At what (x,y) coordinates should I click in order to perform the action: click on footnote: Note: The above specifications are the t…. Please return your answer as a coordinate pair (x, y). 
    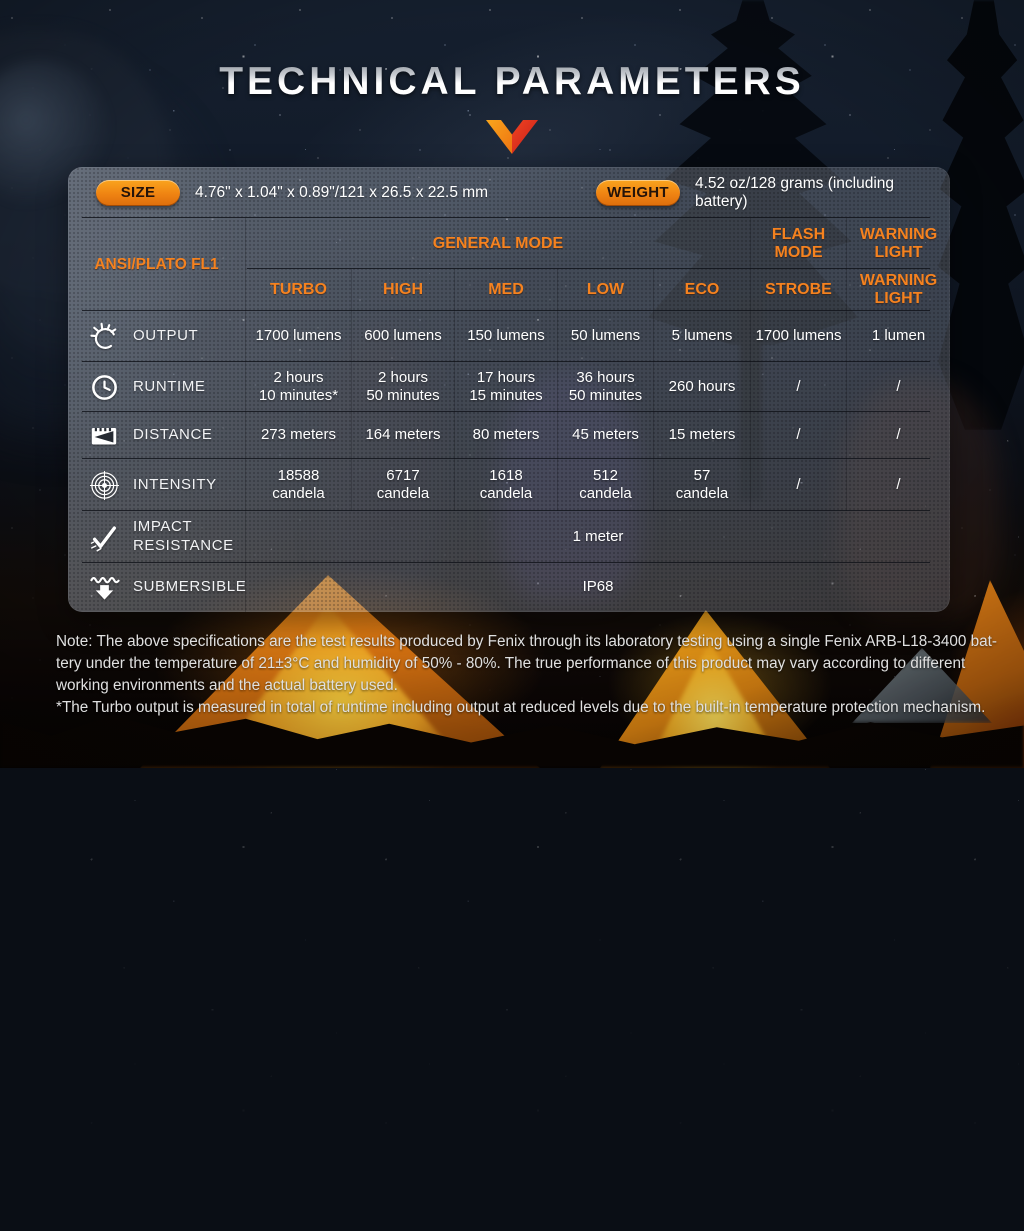
    Looking at the image, I should click on (529, 675).